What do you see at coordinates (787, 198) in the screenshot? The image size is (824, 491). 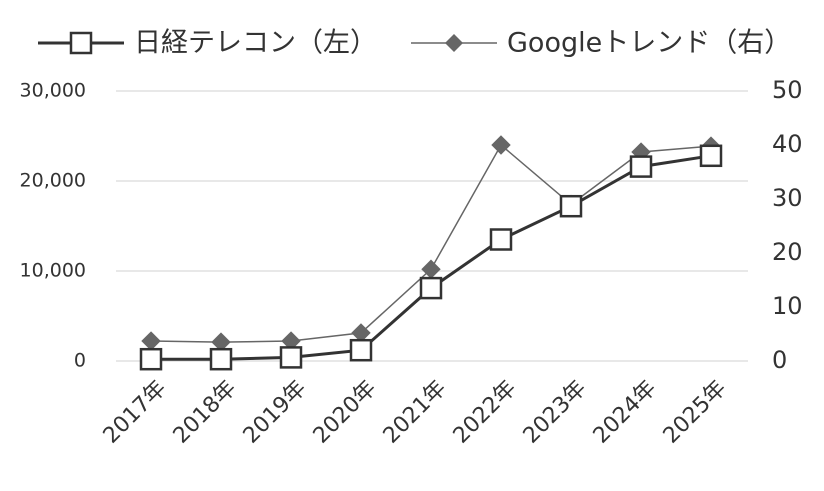 I see `y2-tick-label: 30` at bounding box center [787, 198].